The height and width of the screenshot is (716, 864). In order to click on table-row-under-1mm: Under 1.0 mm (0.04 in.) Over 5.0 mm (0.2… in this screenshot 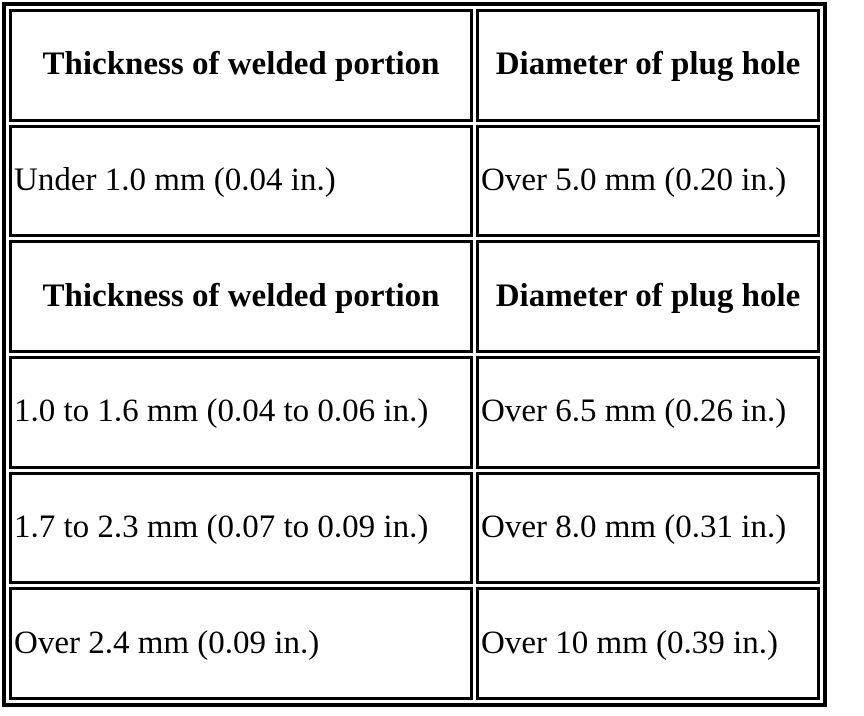, I will do `click(414, 181)`.